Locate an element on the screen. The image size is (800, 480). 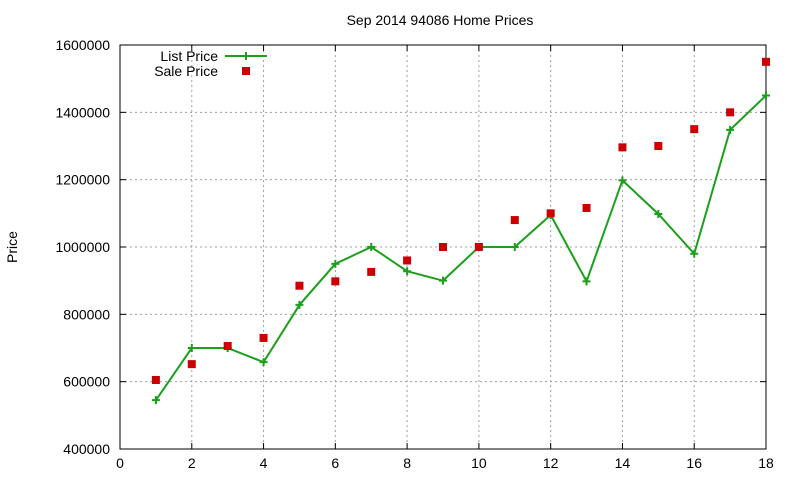
x-tick-label: 10 is located at coordinates (479, 463).